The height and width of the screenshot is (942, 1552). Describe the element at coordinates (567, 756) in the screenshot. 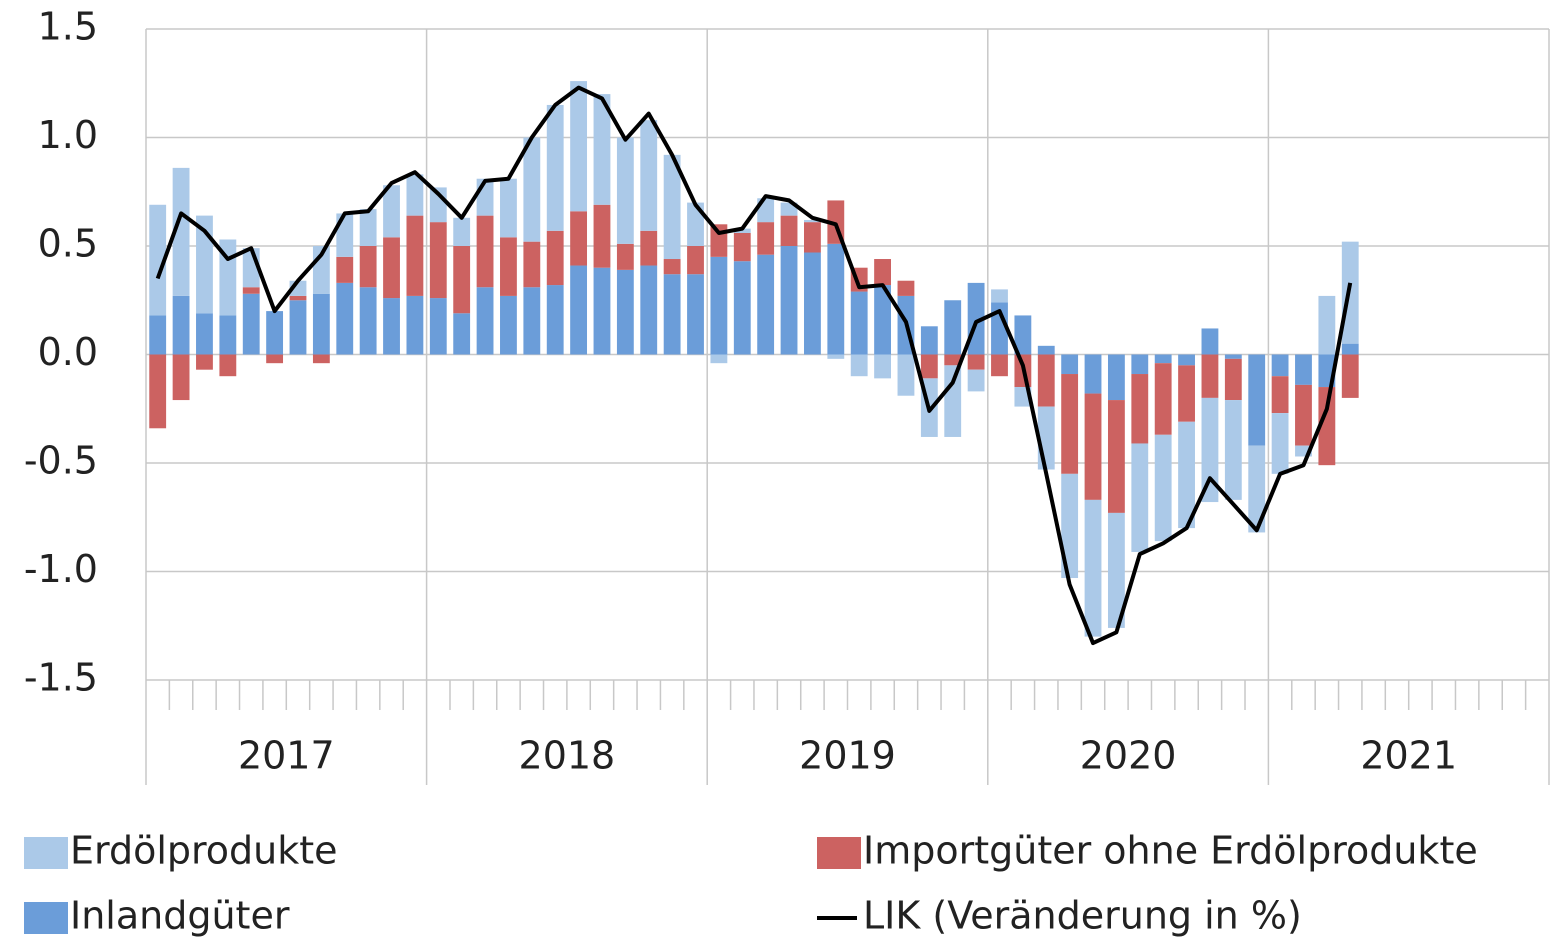

I see `x-group-label: 2018` at that location.